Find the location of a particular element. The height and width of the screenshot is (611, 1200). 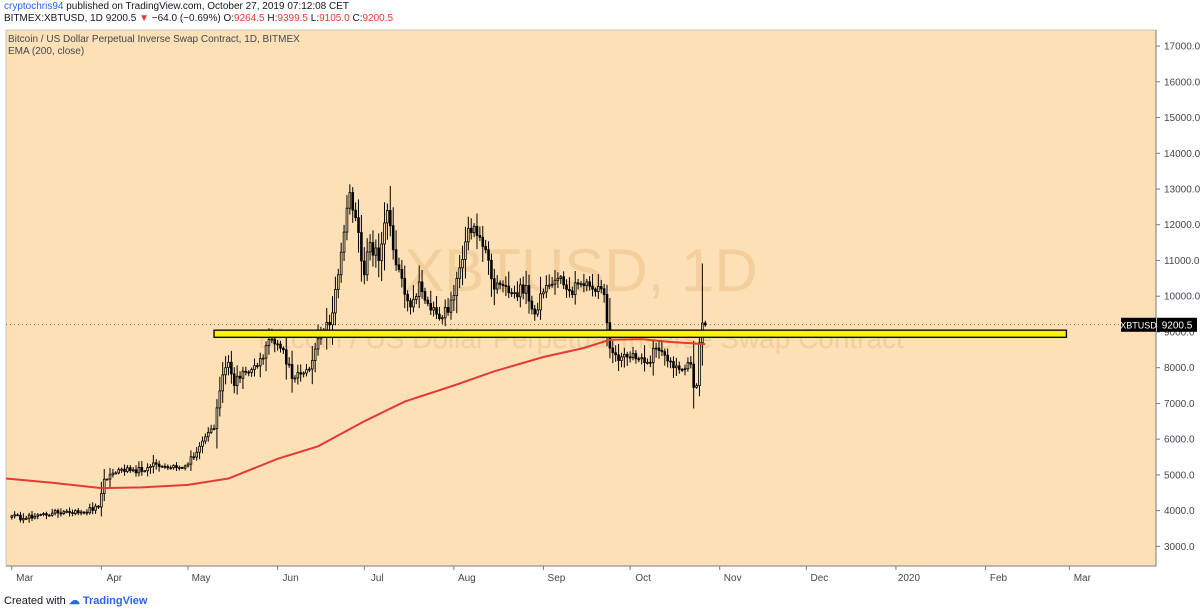

y-tick-label: 4000.0 is located at coordinates (1179, 511).